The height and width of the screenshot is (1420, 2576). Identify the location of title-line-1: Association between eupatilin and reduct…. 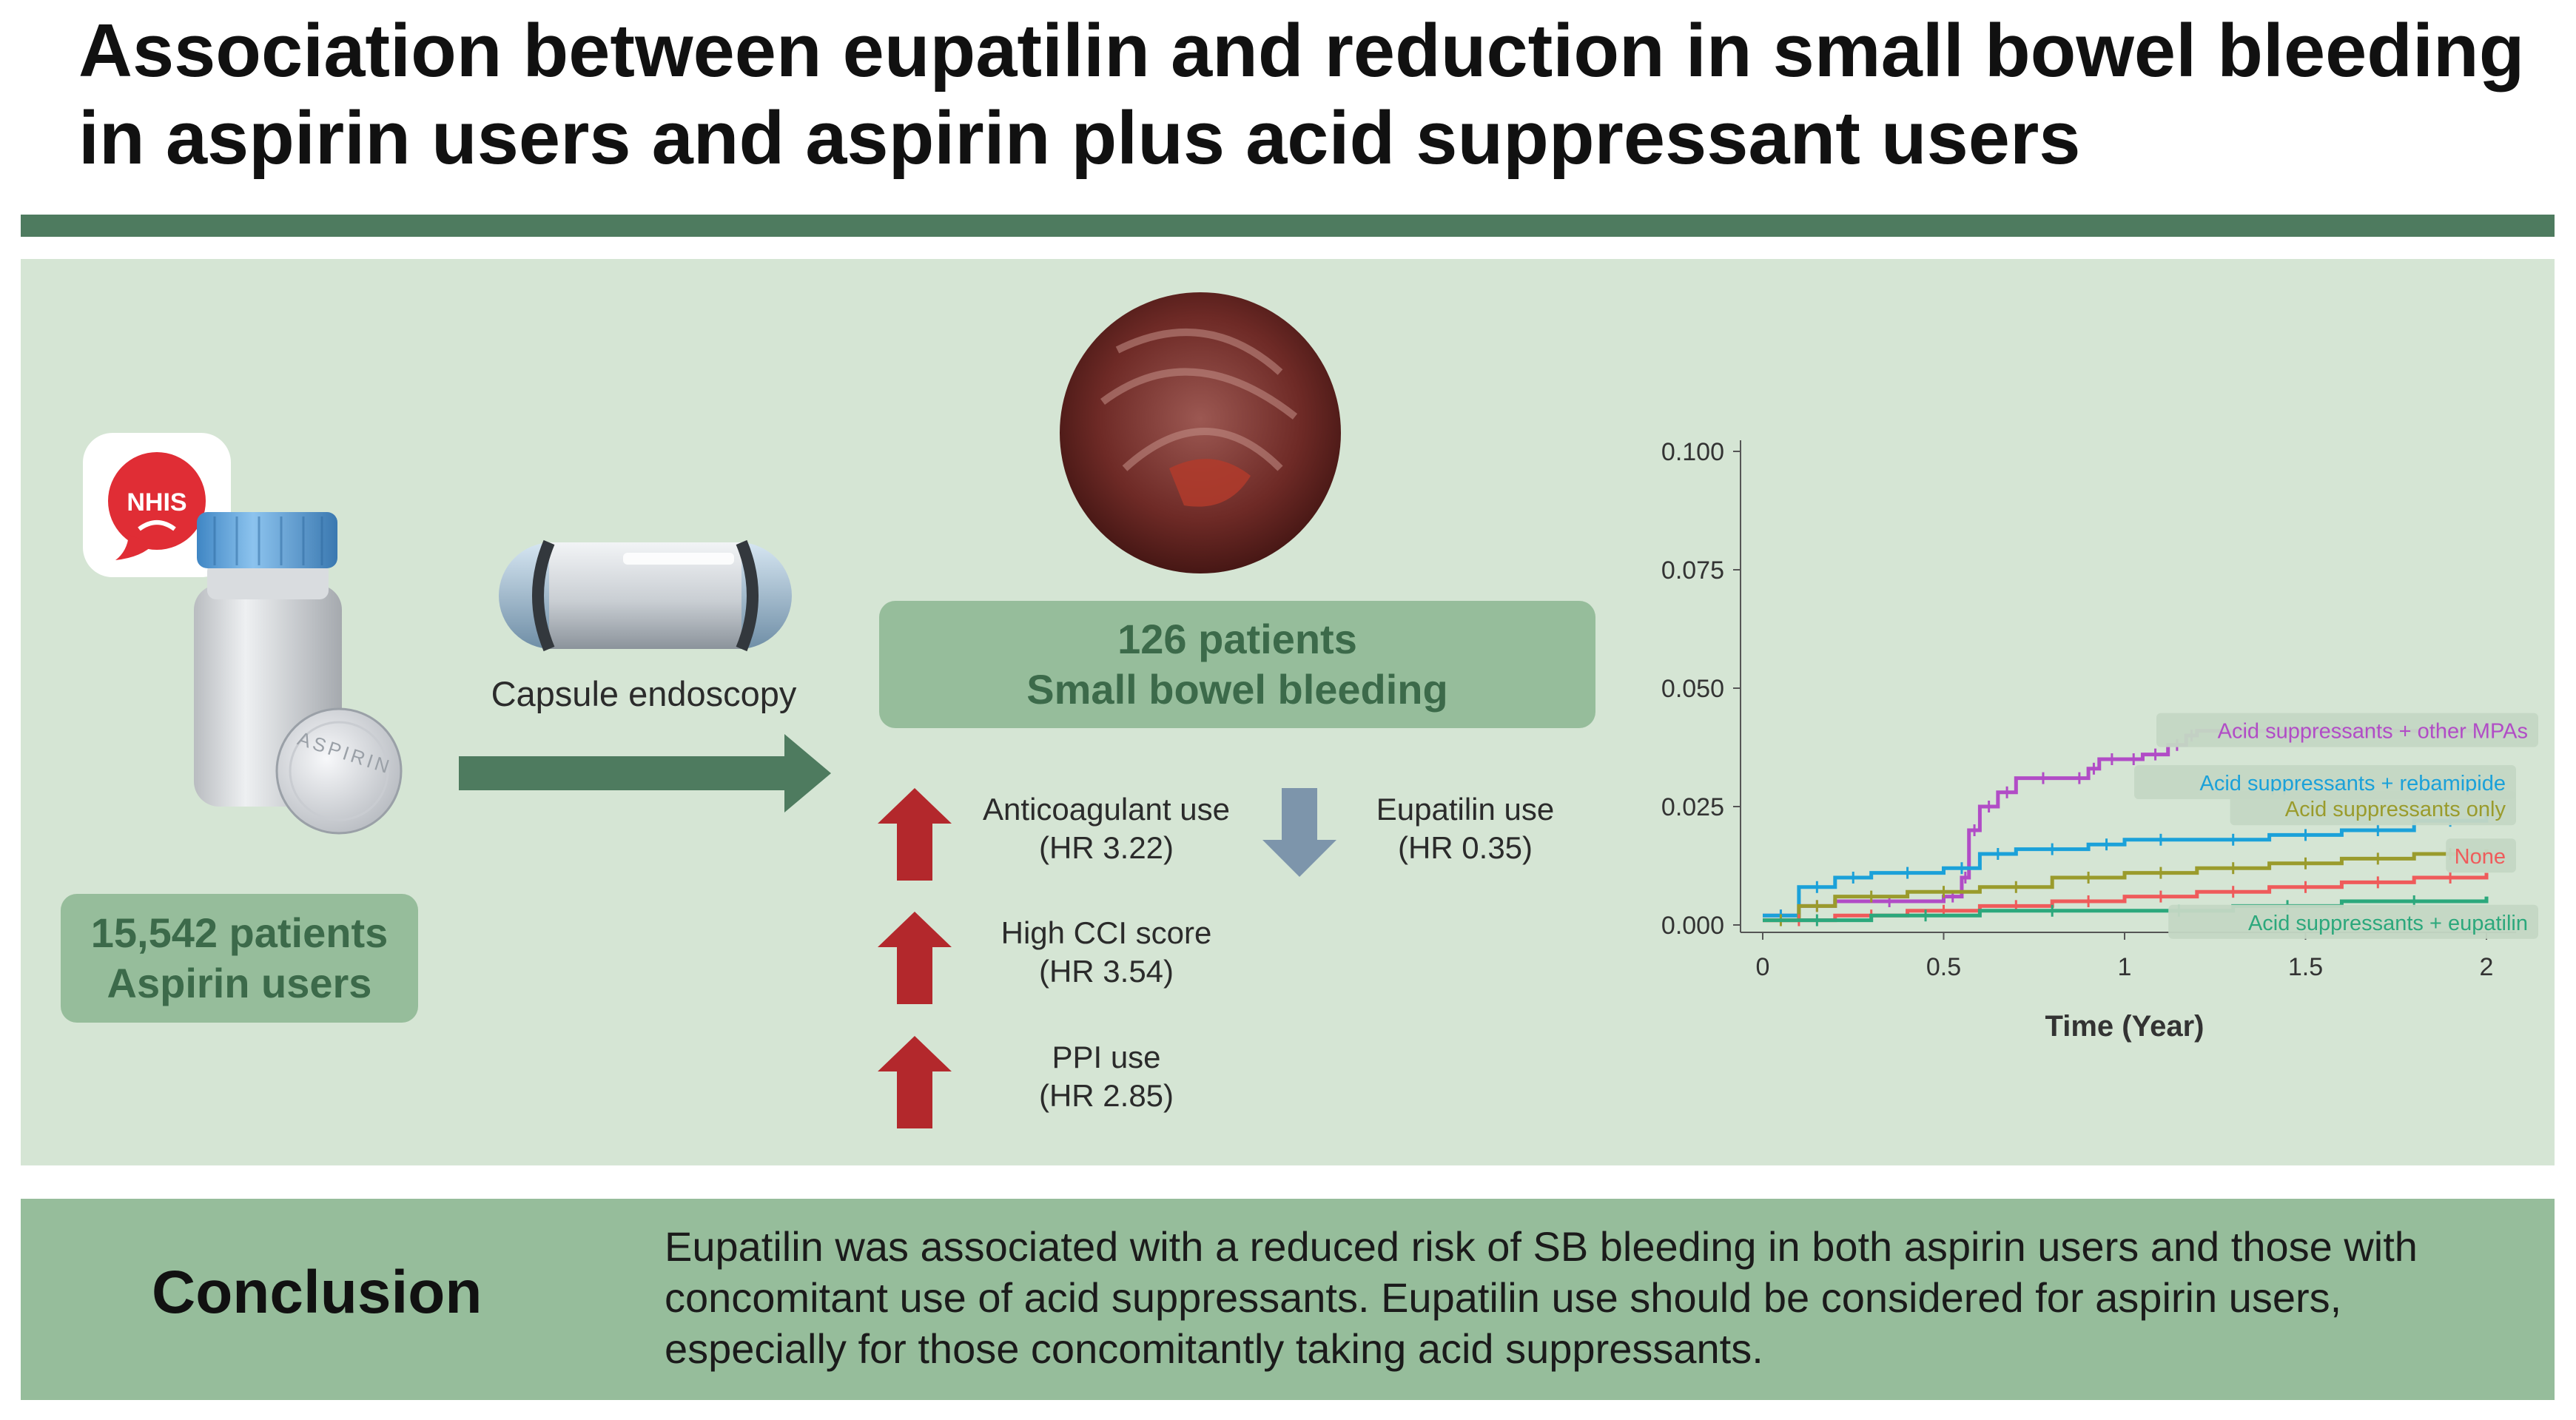
(1301, 51).